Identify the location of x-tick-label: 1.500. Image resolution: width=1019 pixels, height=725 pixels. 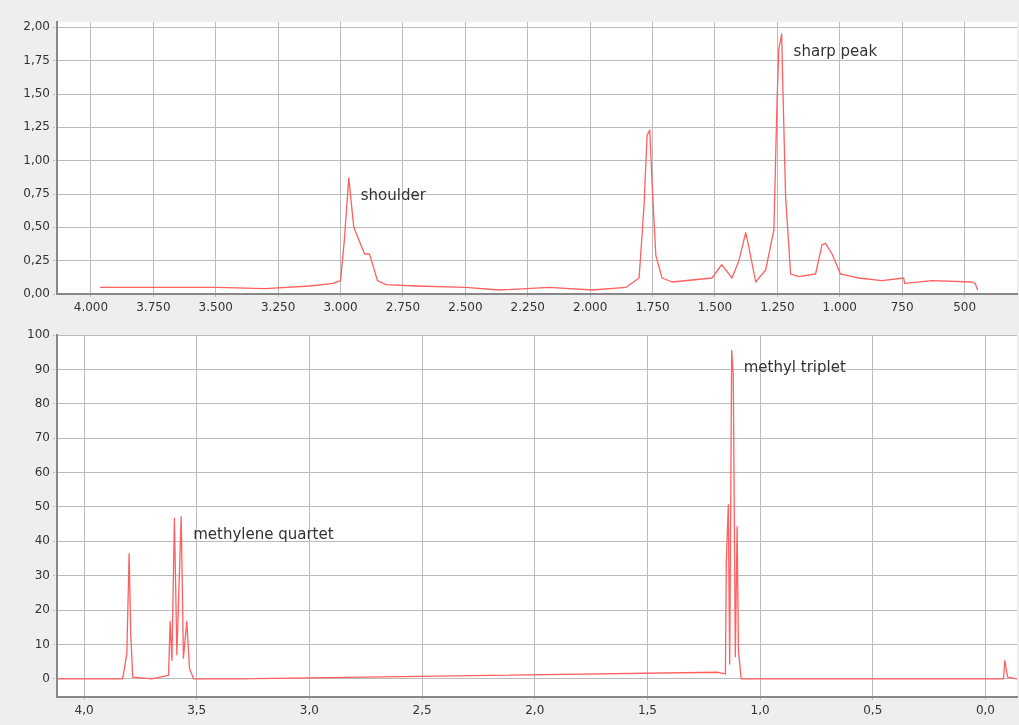
(715, 307).